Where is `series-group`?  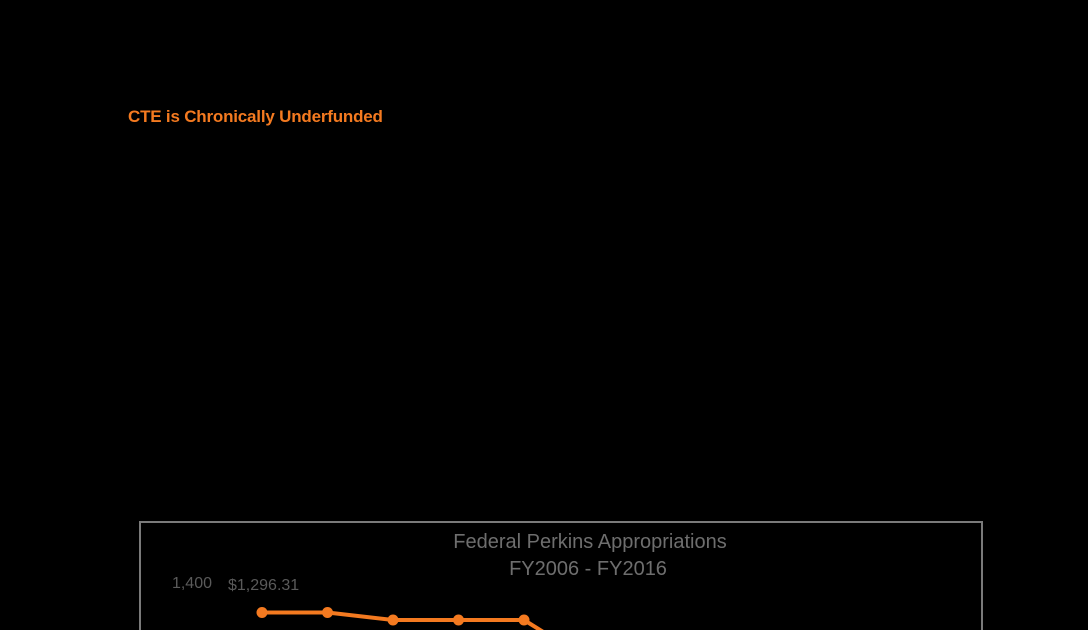
series-group is located at coordinates (400, 618).